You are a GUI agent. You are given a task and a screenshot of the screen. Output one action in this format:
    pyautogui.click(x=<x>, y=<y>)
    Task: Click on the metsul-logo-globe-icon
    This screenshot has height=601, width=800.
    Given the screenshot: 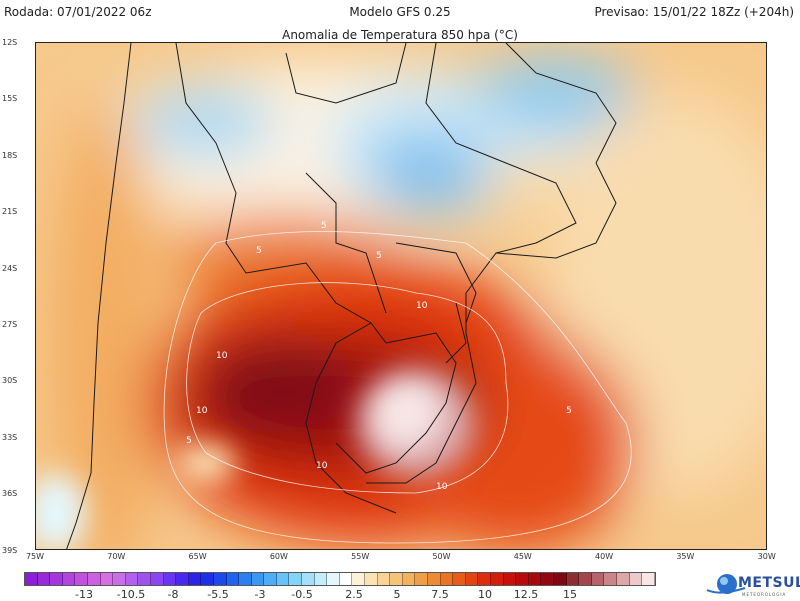 What is the action you would take?
    pyautogui.click(x=726, y=584)
    